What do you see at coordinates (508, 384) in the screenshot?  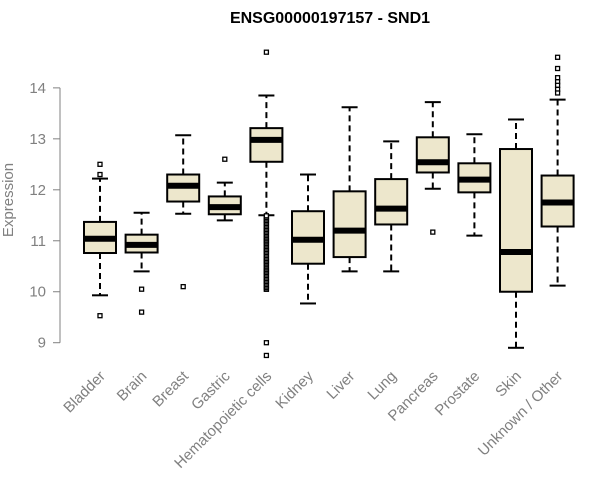 I see `x-label-skin: Skin` at bounding box center [508, 384].